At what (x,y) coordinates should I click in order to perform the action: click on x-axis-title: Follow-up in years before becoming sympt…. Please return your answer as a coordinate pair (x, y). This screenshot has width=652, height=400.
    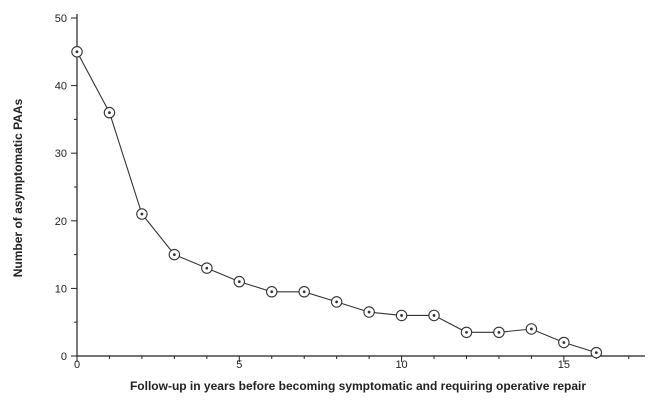
    Looking at the image, I should click on (358, 386).